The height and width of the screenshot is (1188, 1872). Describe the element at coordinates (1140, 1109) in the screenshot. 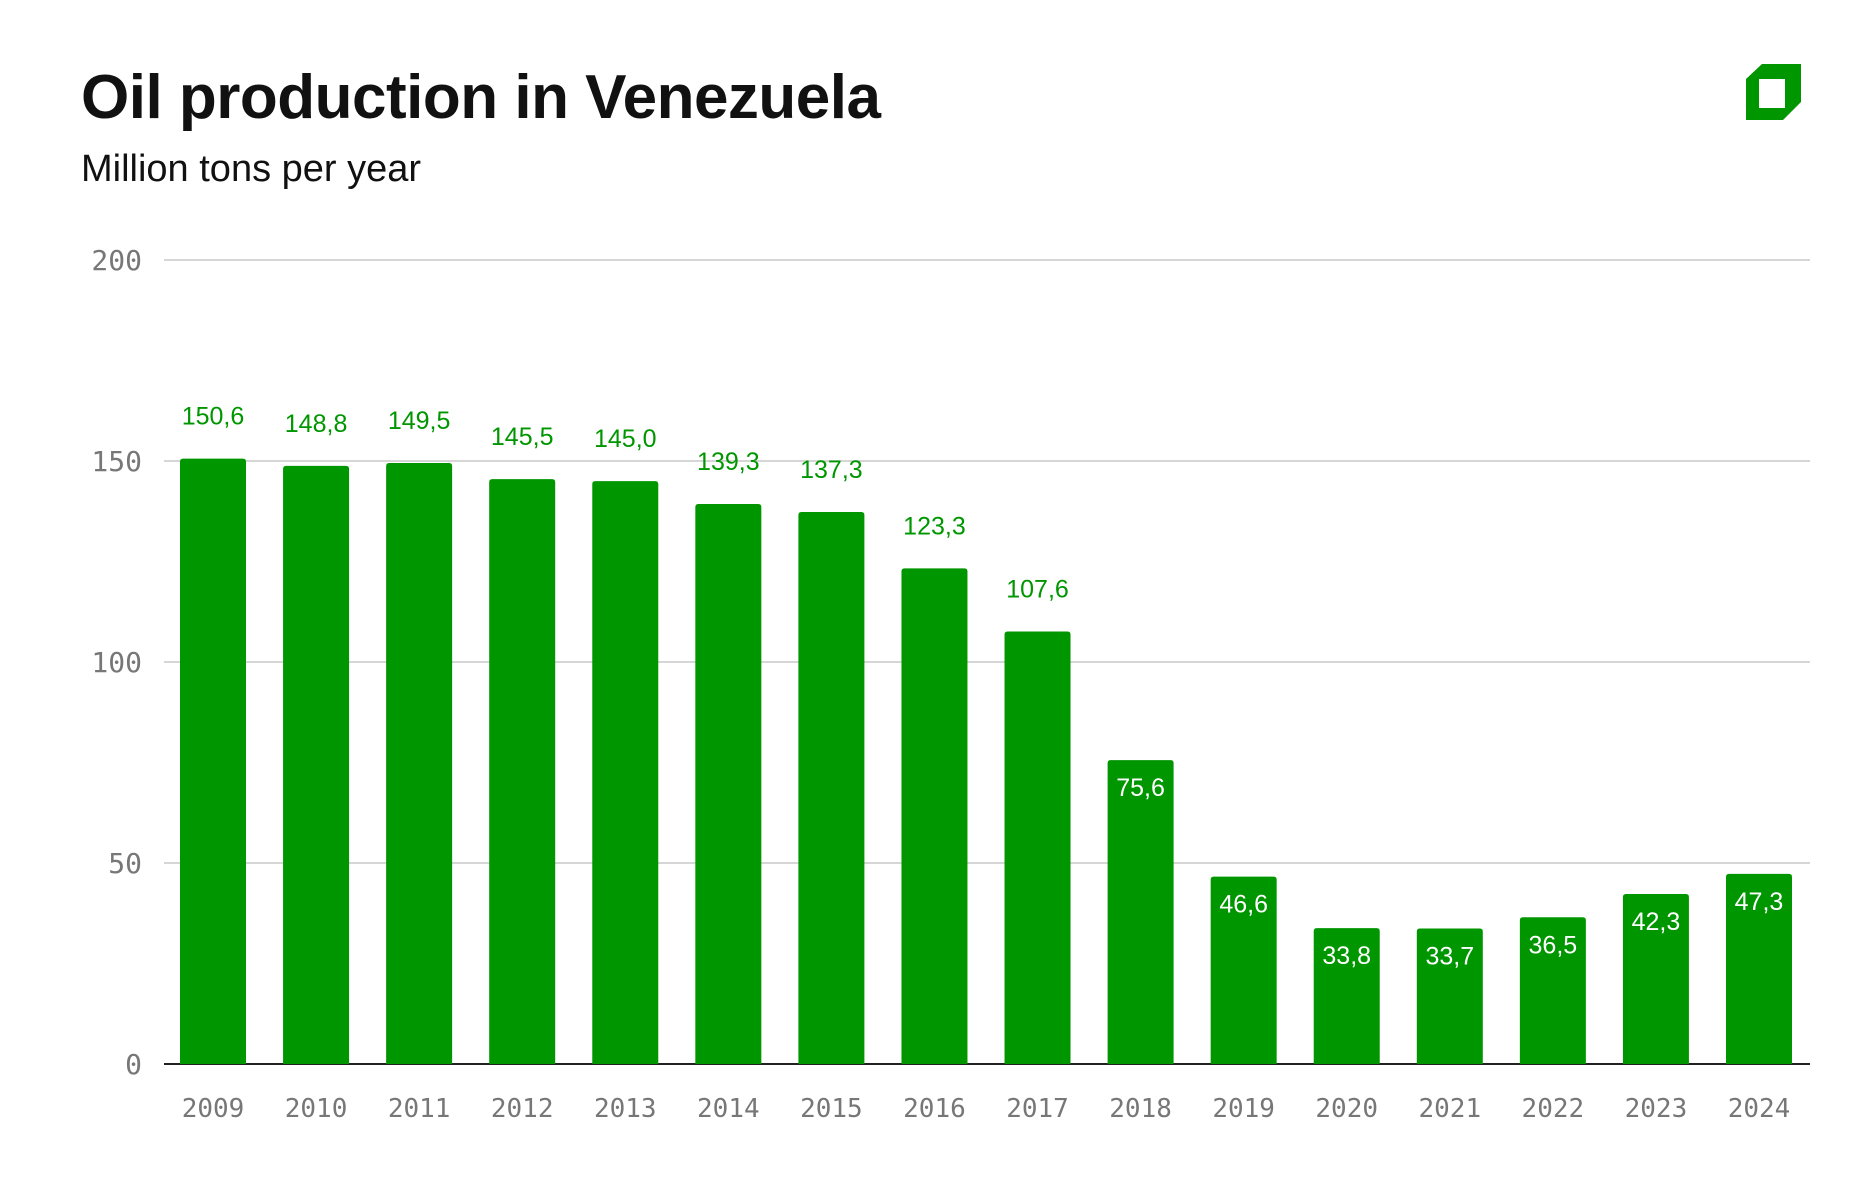

I see `x-tick-label: 2018` at that location.